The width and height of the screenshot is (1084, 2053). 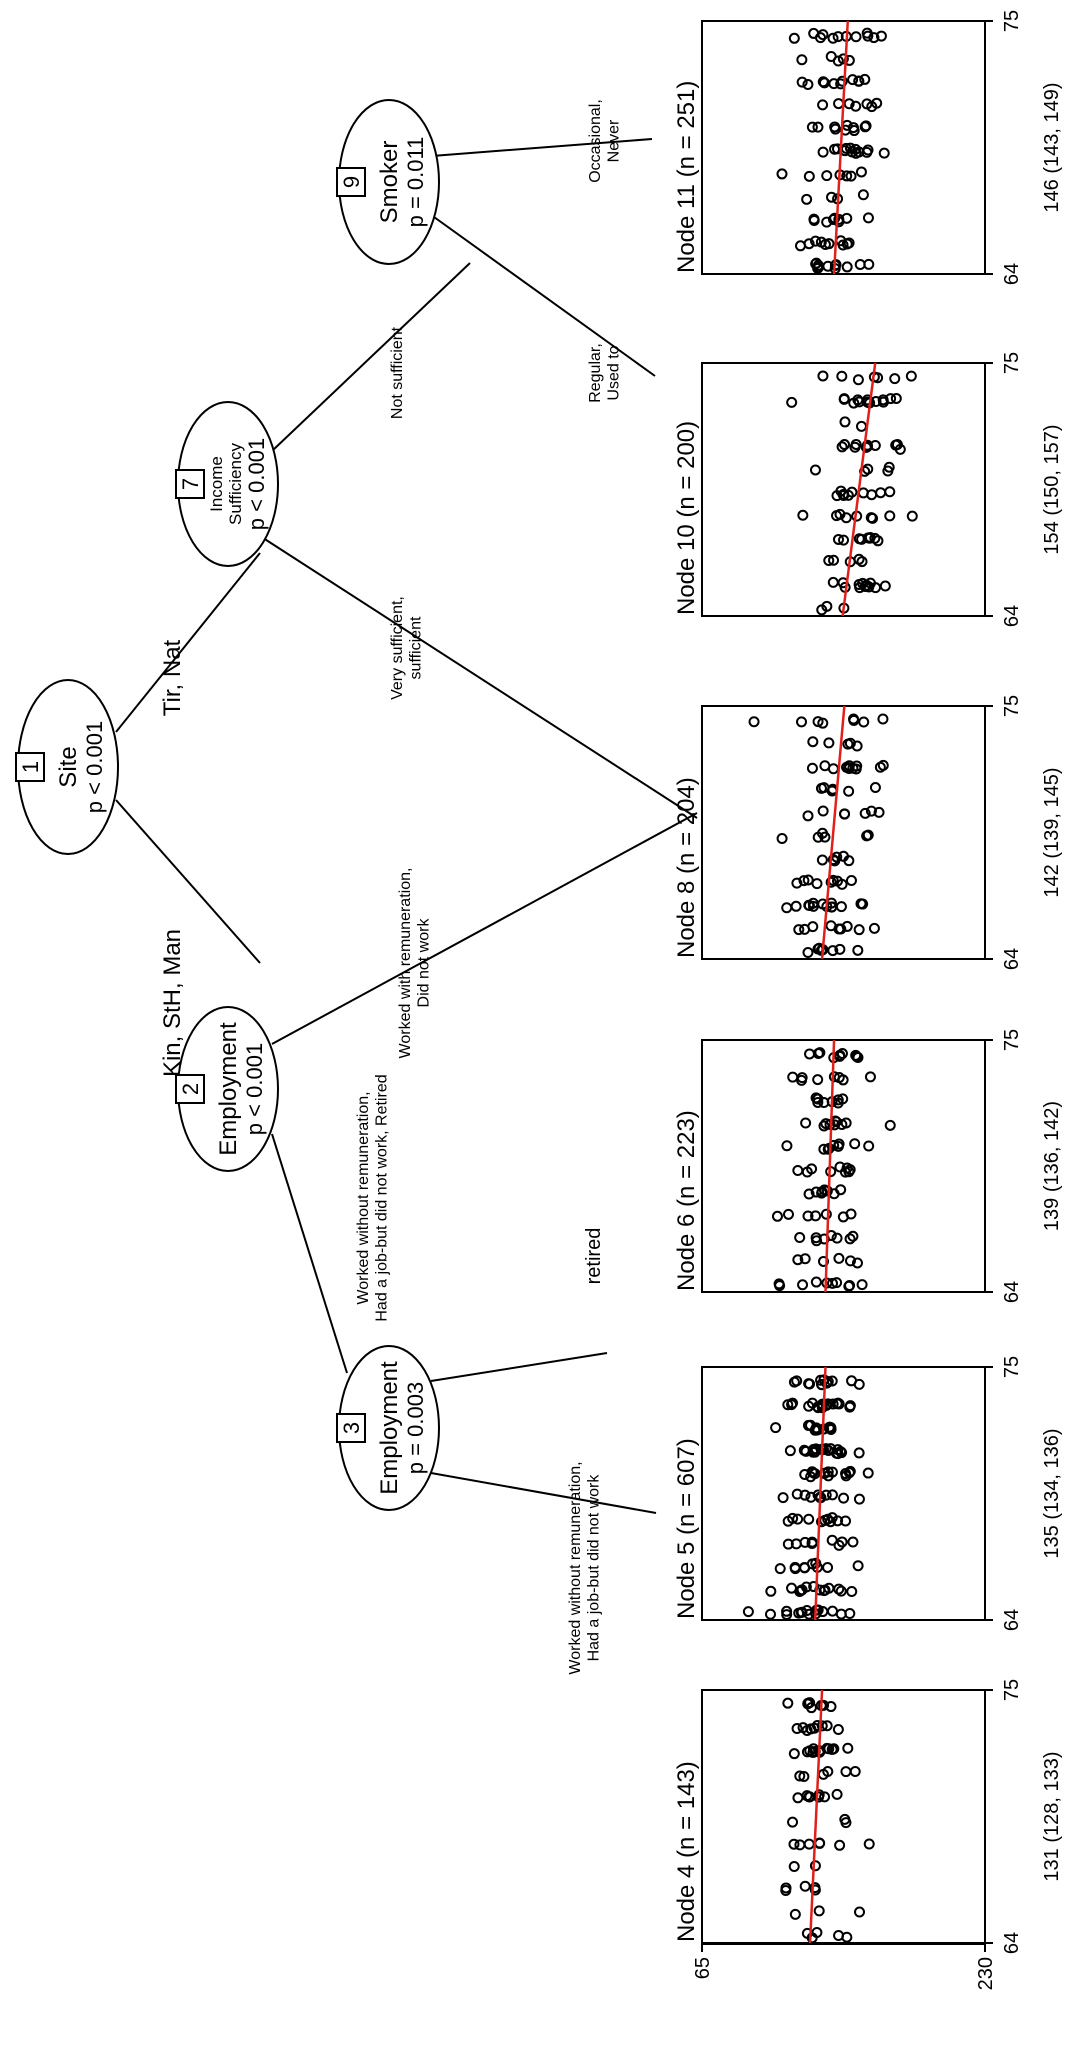 What do you see at coordinates (1012, 1040) in the screenshot?
I see `panel-node-6-xtick-label: 75` at bounding box center [1012, 1040].